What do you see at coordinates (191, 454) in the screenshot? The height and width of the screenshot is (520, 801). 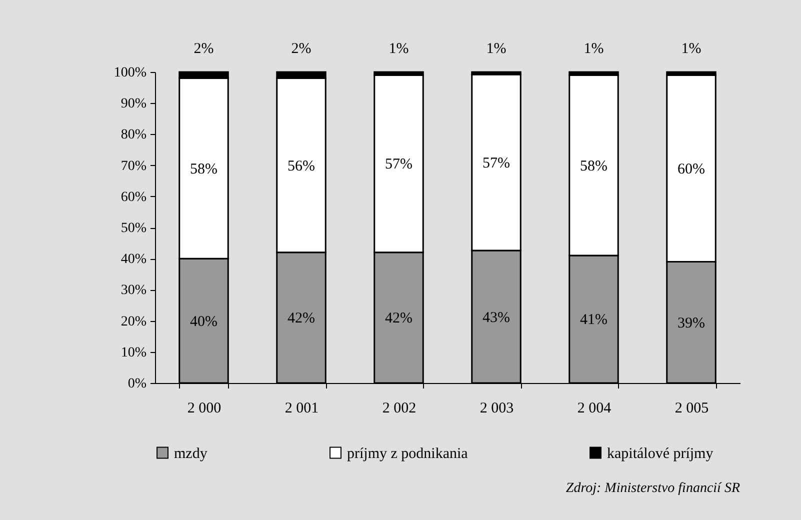 I see `legend-label: mzdy` at bounding box center [191, 454].